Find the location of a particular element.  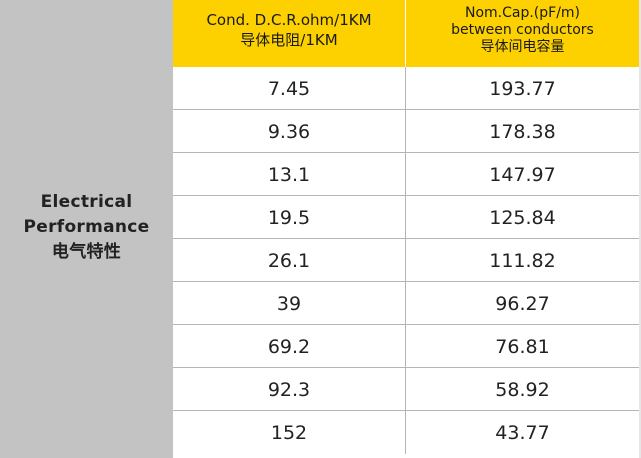

capacitance-cell: 147.97 is located at coordinates (522, 175).